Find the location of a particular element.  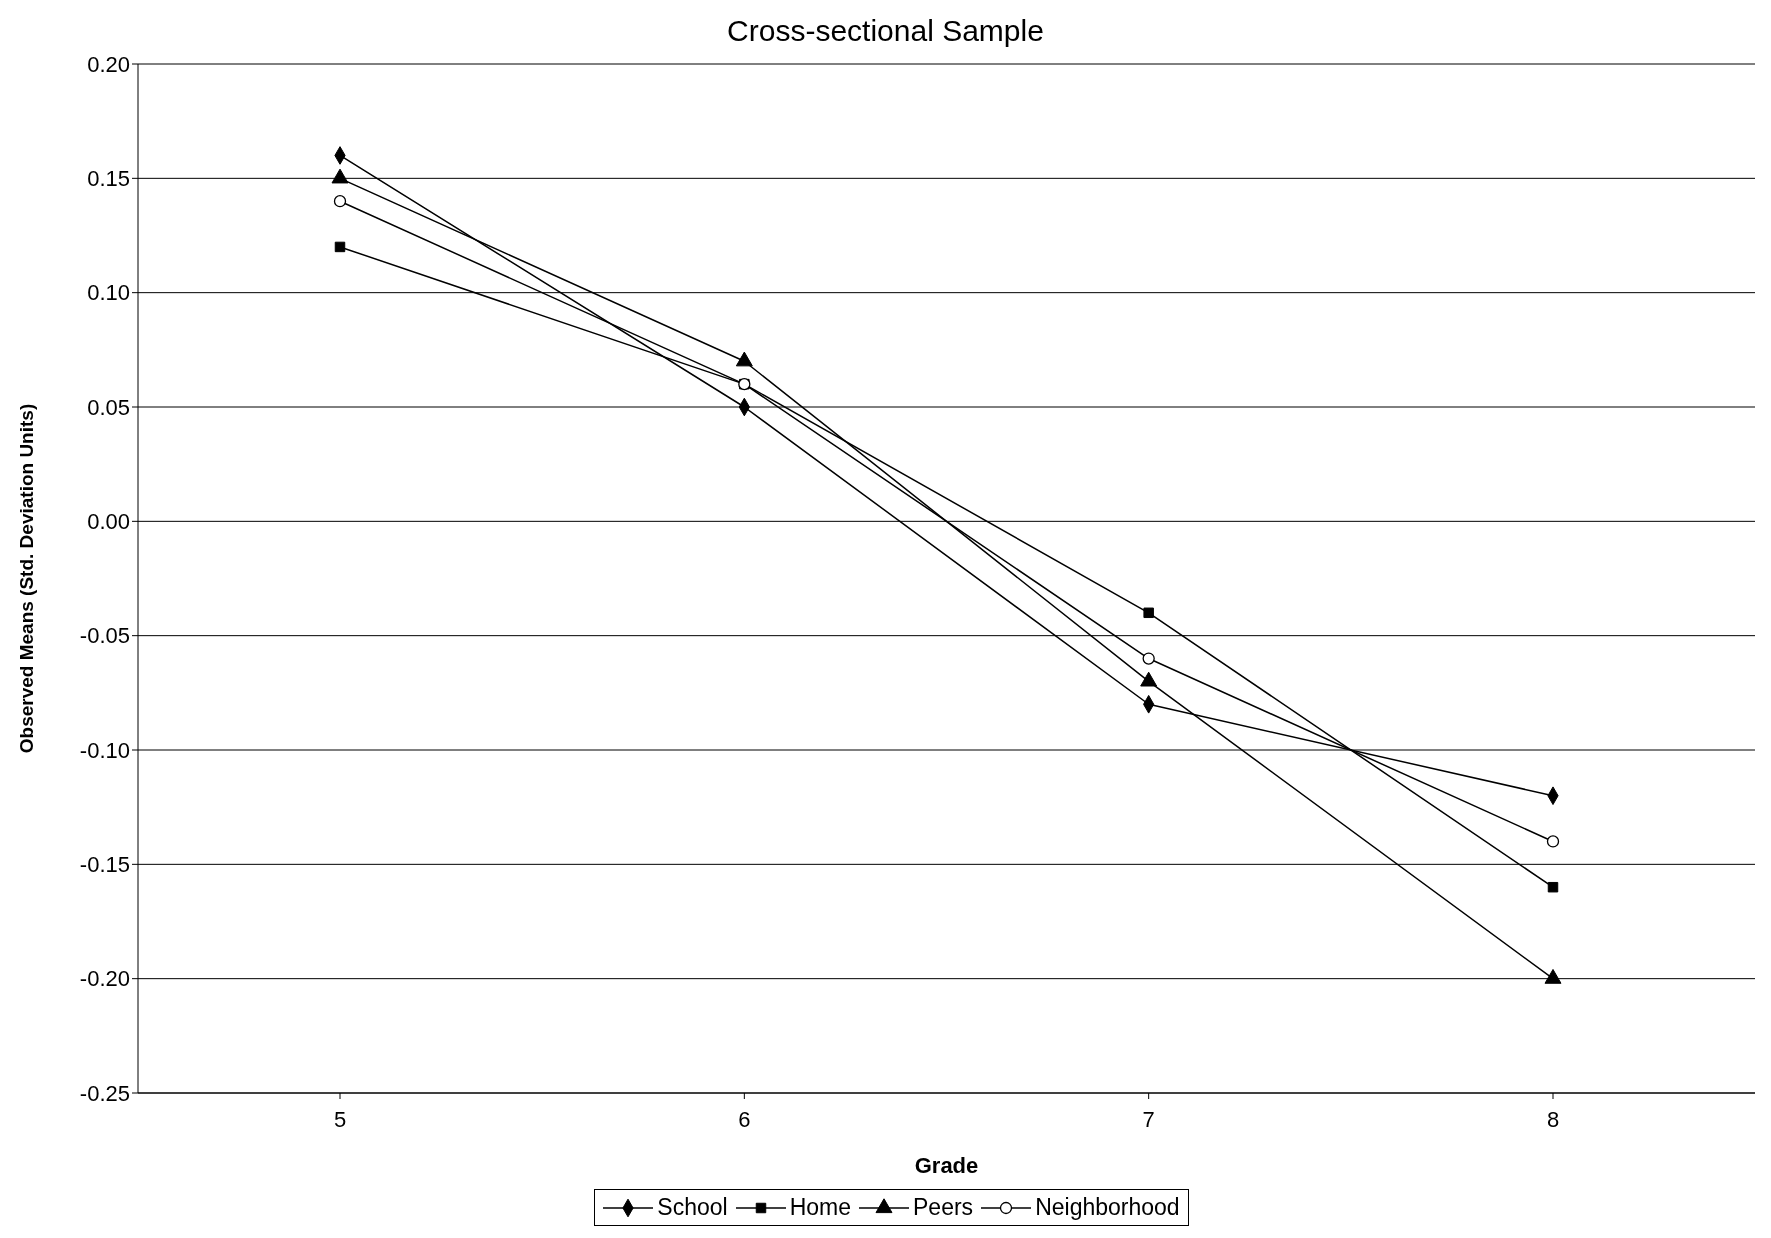

y-tick-label: 0.05 is located at coordinates (108, 407).